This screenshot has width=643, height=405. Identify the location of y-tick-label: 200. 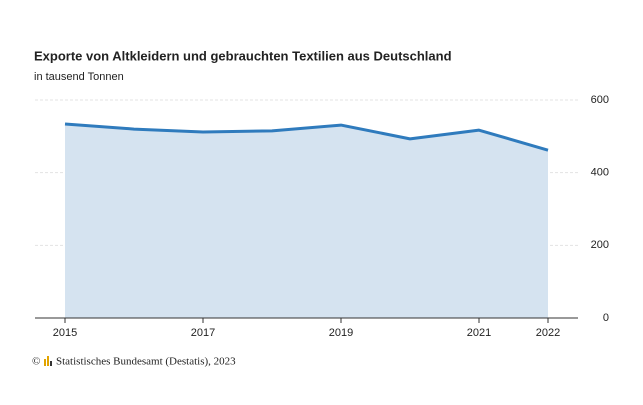
(600, 245).